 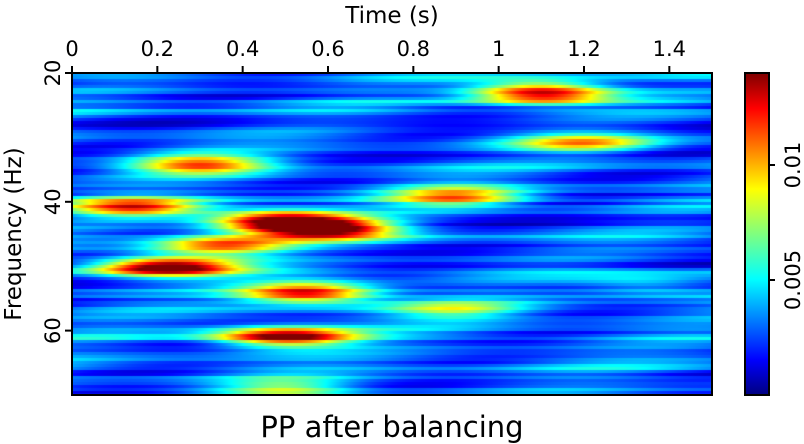 I want to click on colorbar-gradient, so click(x=757, y=234).